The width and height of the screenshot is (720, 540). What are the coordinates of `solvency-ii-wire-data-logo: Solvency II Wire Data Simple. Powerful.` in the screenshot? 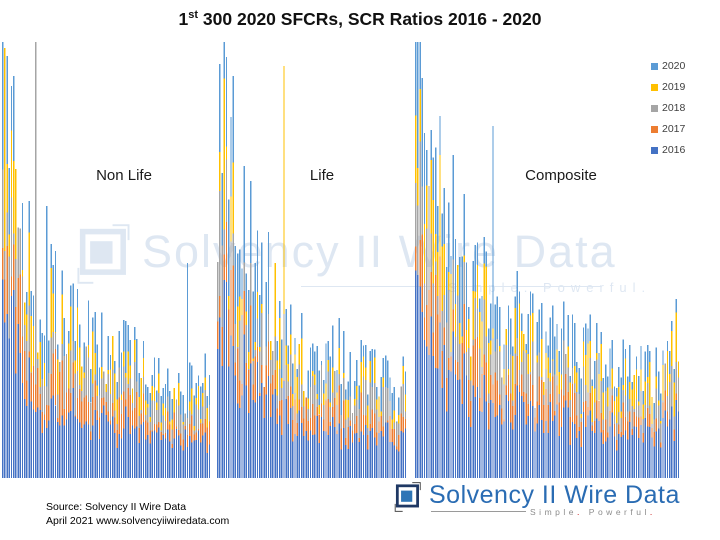 It's located at (537, 499).